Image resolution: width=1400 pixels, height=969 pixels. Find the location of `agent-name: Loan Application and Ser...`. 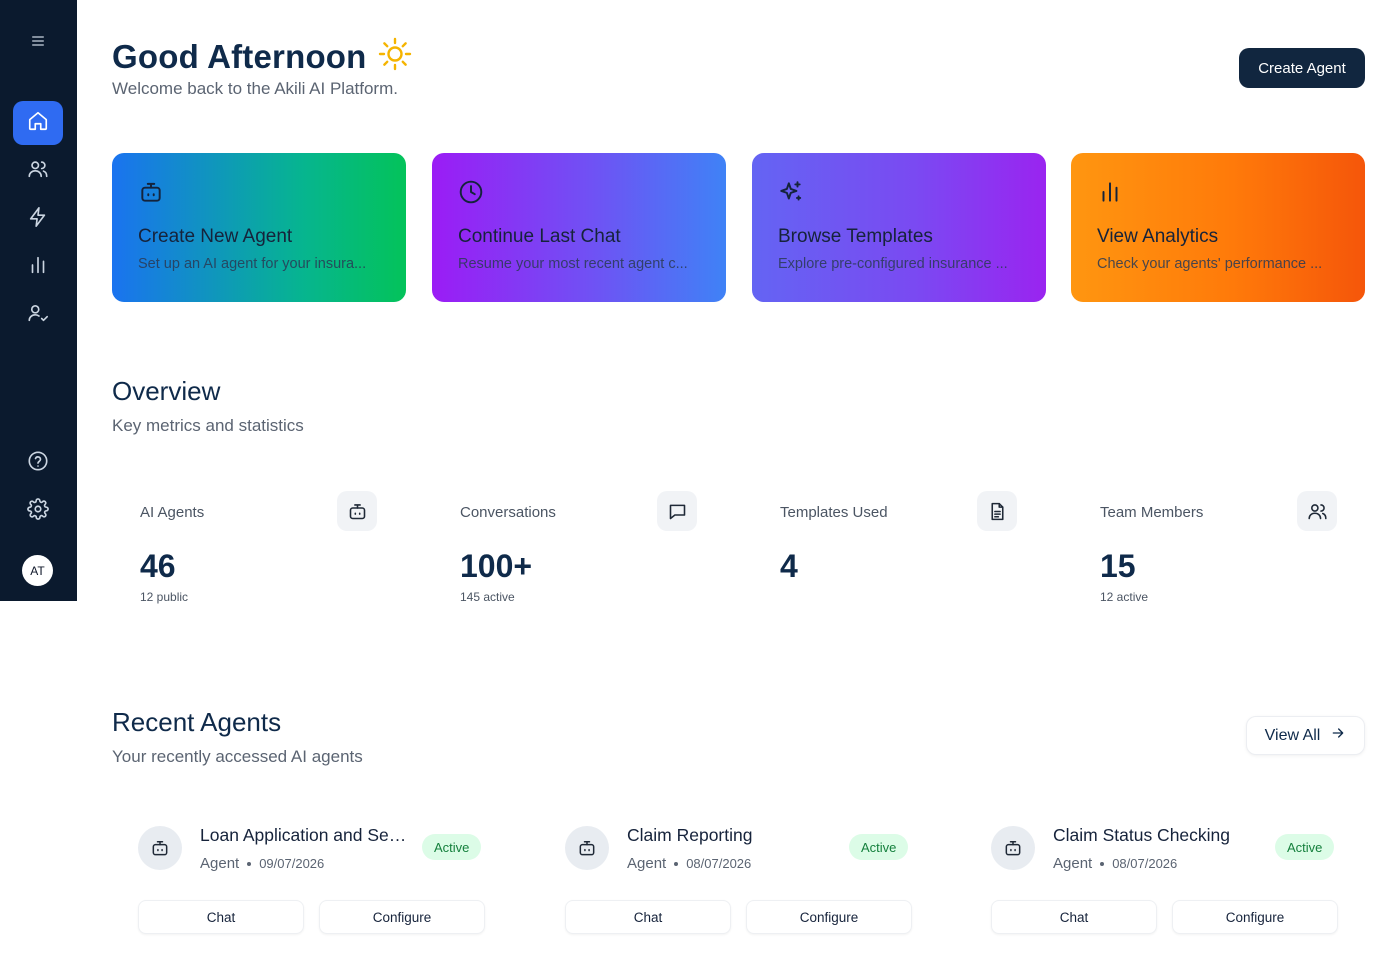

agent-name: Loan Application and Ser... is located at coordinates (304, 835).